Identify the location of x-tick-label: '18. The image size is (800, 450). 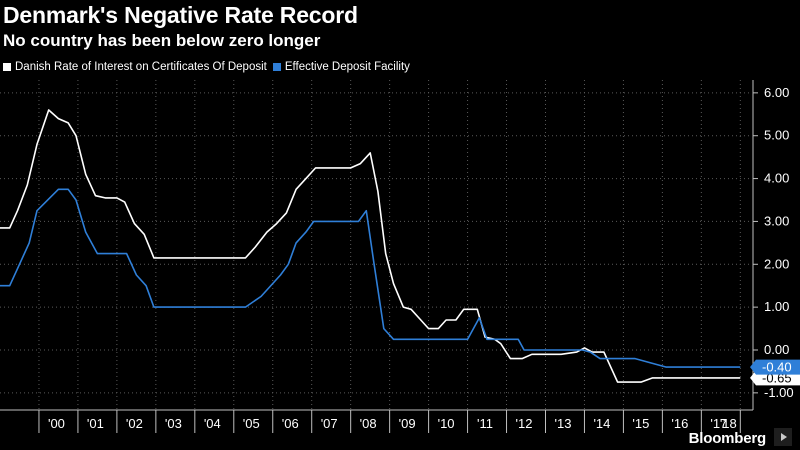
(728, 423).